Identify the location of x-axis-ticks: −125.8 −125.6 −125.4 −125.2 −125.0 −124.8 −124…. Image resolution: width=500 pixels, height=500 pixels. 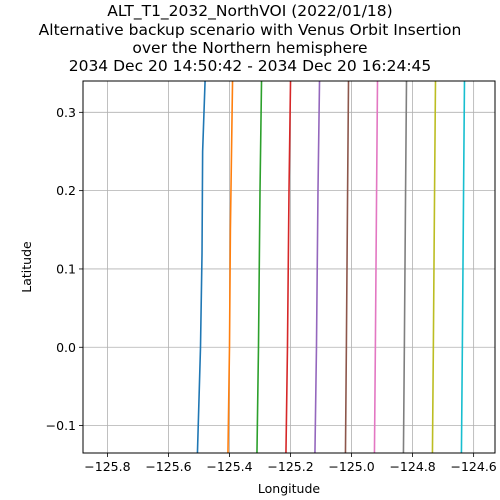
(290, 463).